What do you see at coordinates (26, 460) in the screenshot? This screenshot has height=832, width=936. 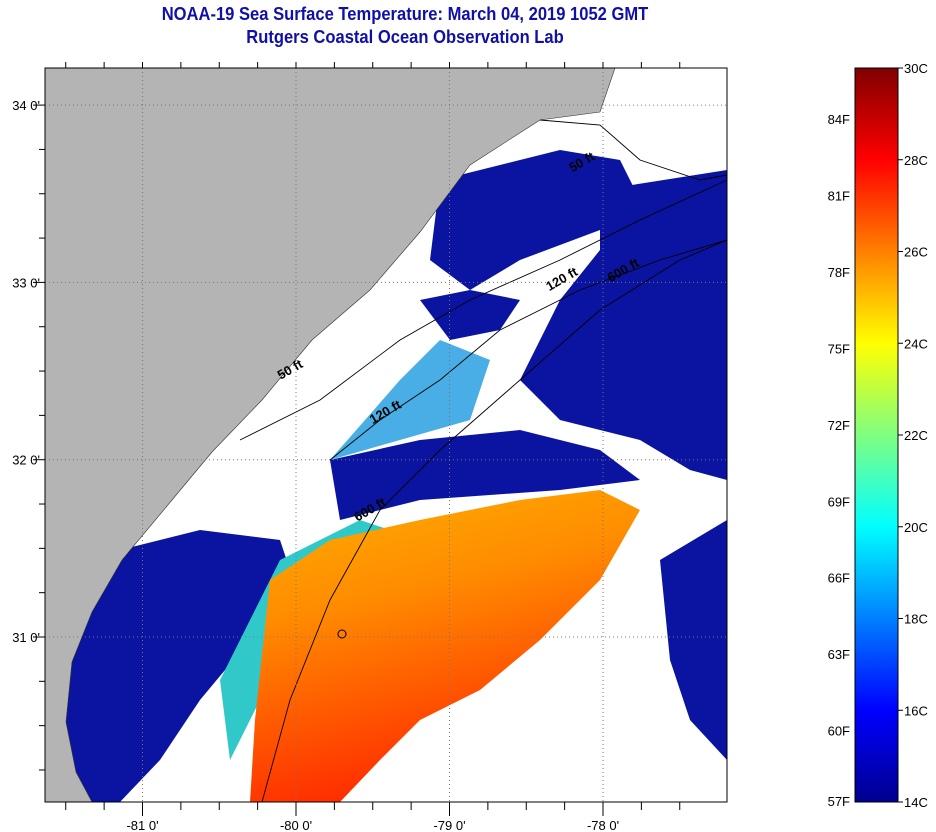 I see `lat-tick-label: 32 0'` at bounding box center [26, 460].